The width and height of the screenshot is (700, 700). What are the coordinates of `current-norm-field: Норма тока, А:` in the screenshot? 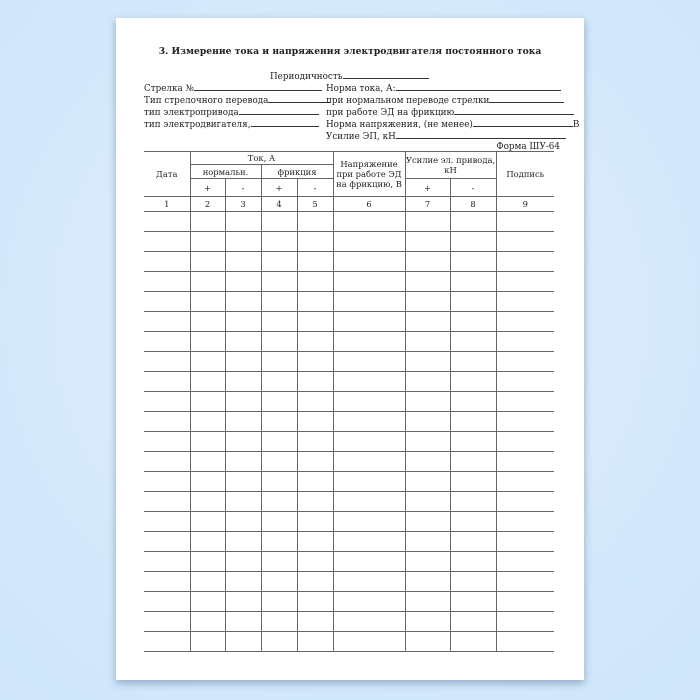 It's located at (443, 88).